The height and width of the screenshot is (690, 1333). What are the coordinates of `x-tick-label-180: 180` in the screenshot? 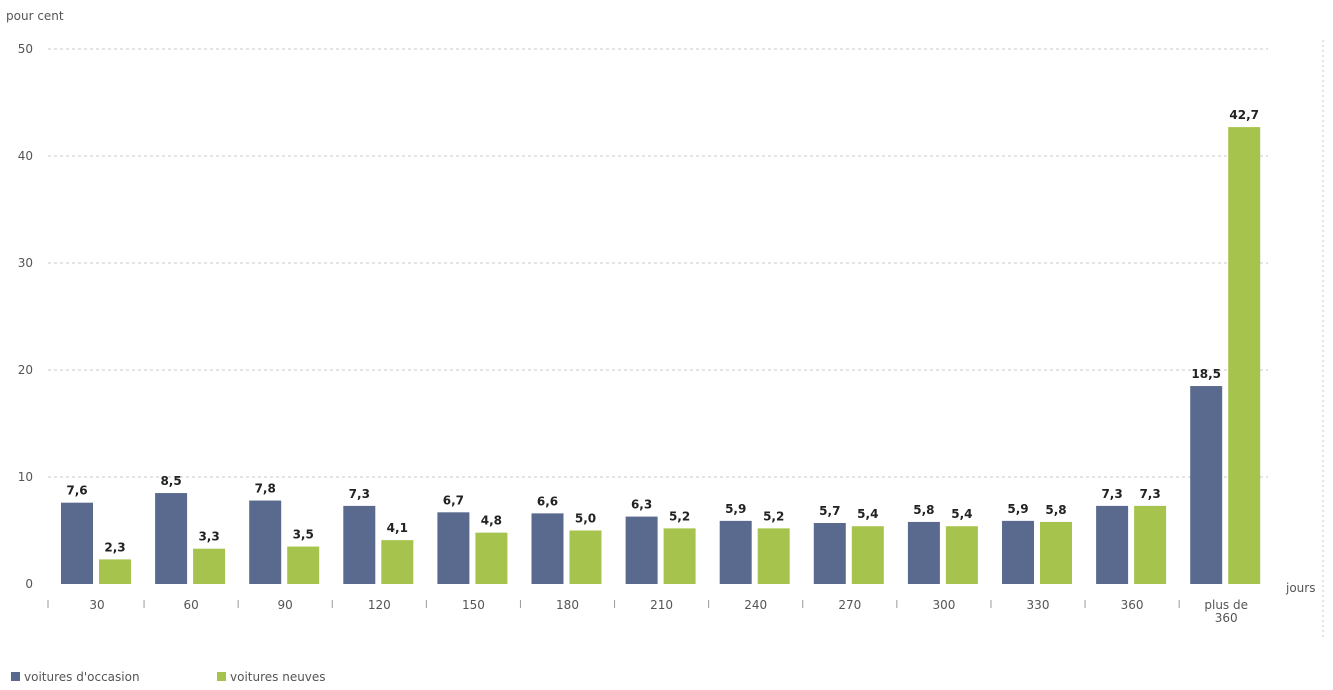 It's located at (567, 605).